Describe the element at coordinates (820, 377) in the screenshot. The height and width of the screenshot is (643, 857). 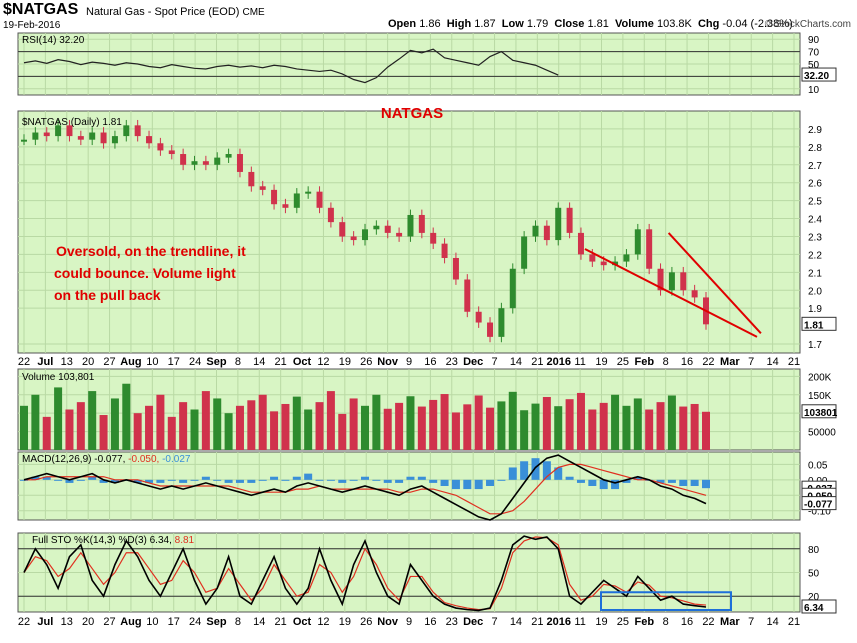
I see `volume-y-tick: 200K` at that location.